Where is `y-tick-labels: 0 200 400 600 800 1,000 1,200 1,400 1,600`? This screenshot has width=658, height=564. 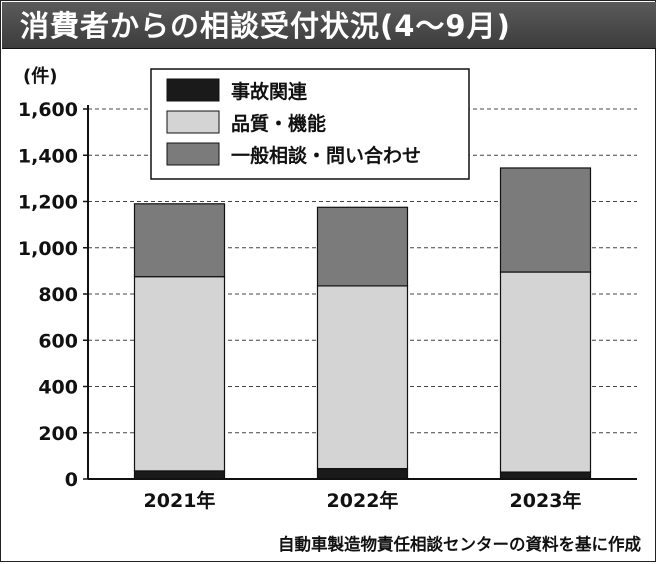
y-tick-labels: 0 200 400 600 800 1,000 1,200 1,400 1,600 is located at coordinates (53, 295).